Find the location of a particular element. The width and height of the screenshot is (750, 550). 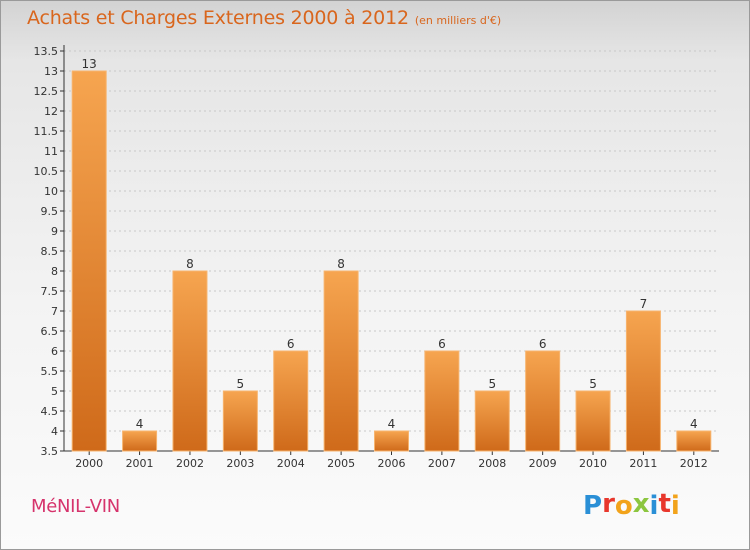

commune-name: MéNIL-VIN is located at coordinates (75, 506).